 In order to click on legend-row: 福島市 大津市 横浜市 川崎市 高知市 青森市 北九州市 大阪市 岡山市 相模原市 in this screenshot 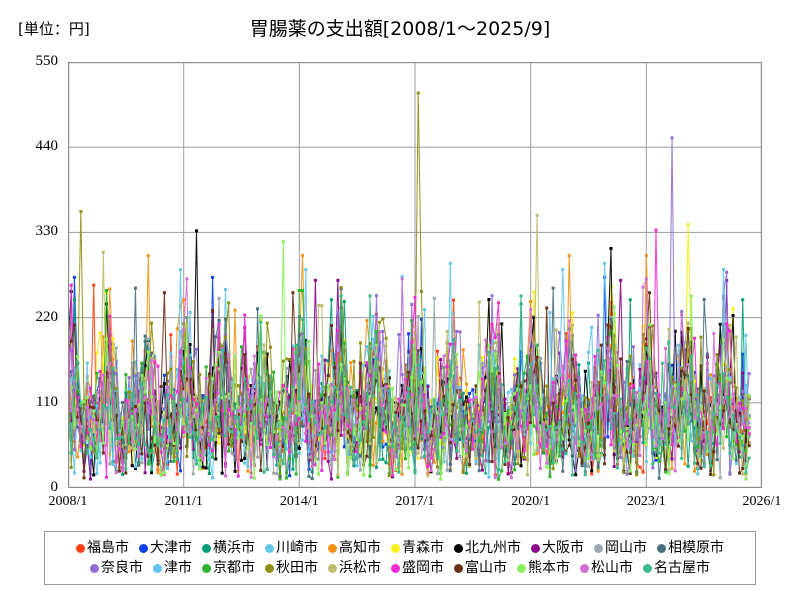, I will do `click(400, 548)`.